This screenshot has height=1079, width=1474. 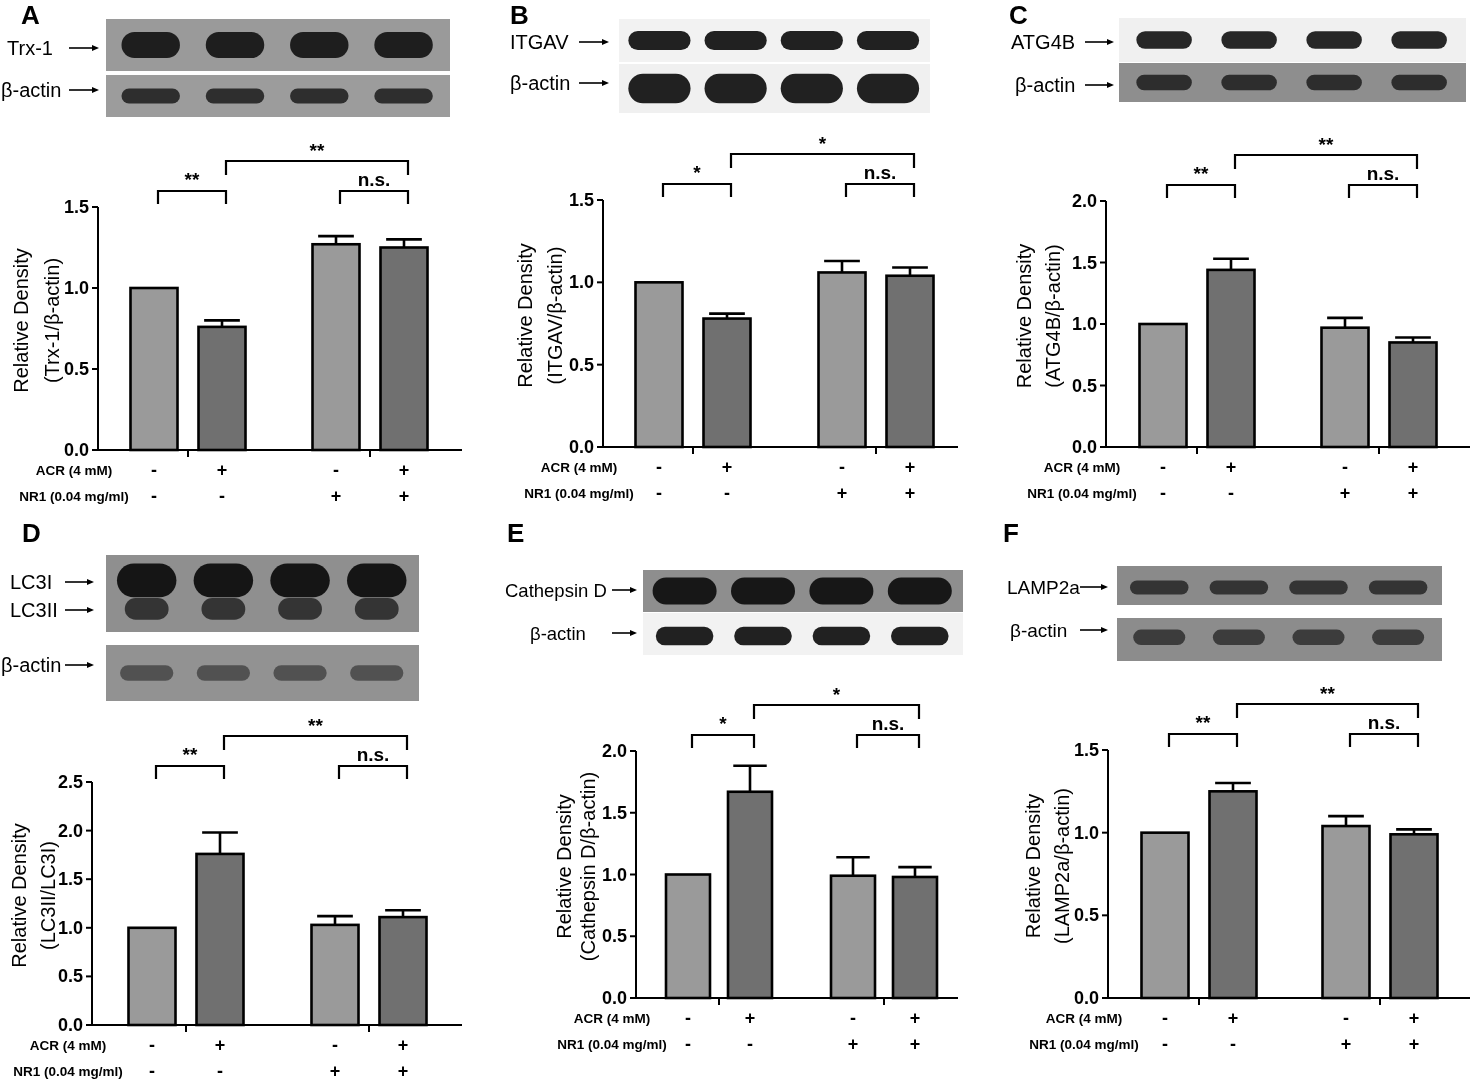 I want to click on chart-title: C, so click(x=1018, y=15).